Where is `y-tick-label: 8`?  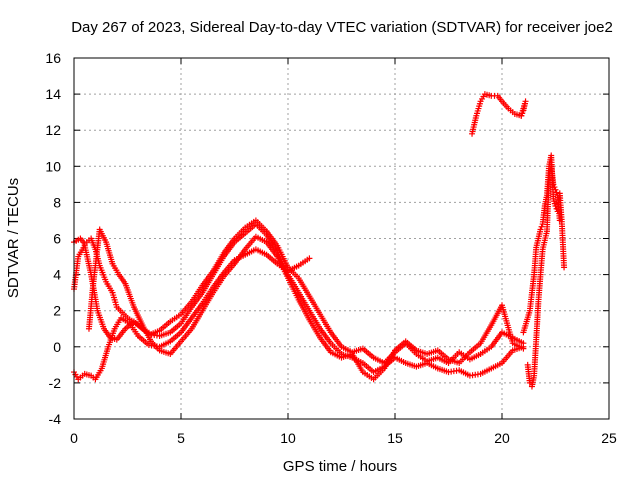 y-tick-label: 8 is located at coordinates (57, 202).